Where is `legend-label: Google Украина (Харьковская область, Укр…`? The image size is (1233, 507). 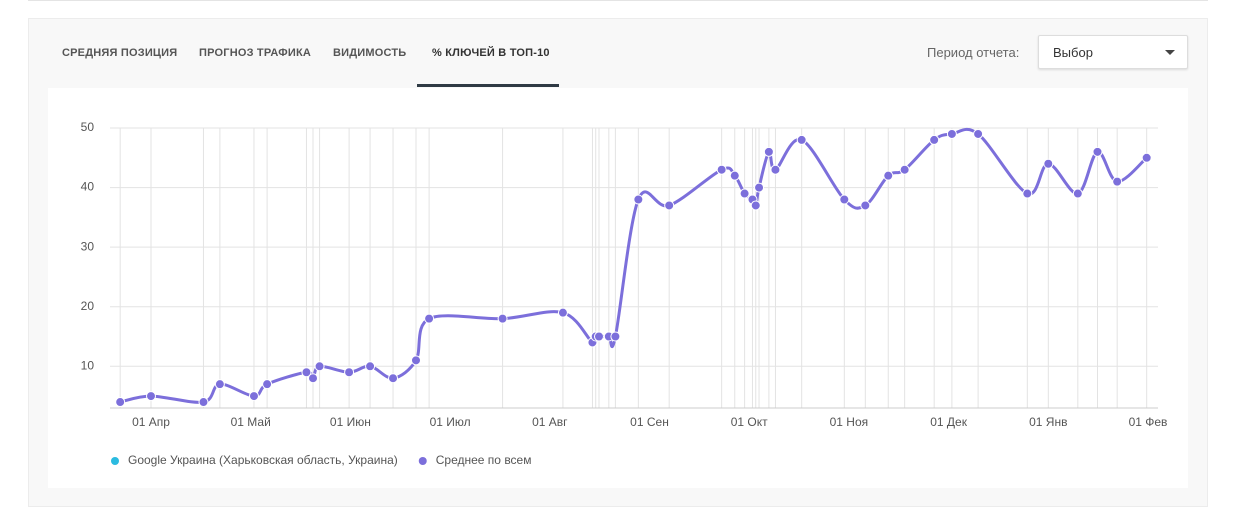
legend-label: Google Украина (Харьковская область, Укр… is located at coordinates (263, 460).